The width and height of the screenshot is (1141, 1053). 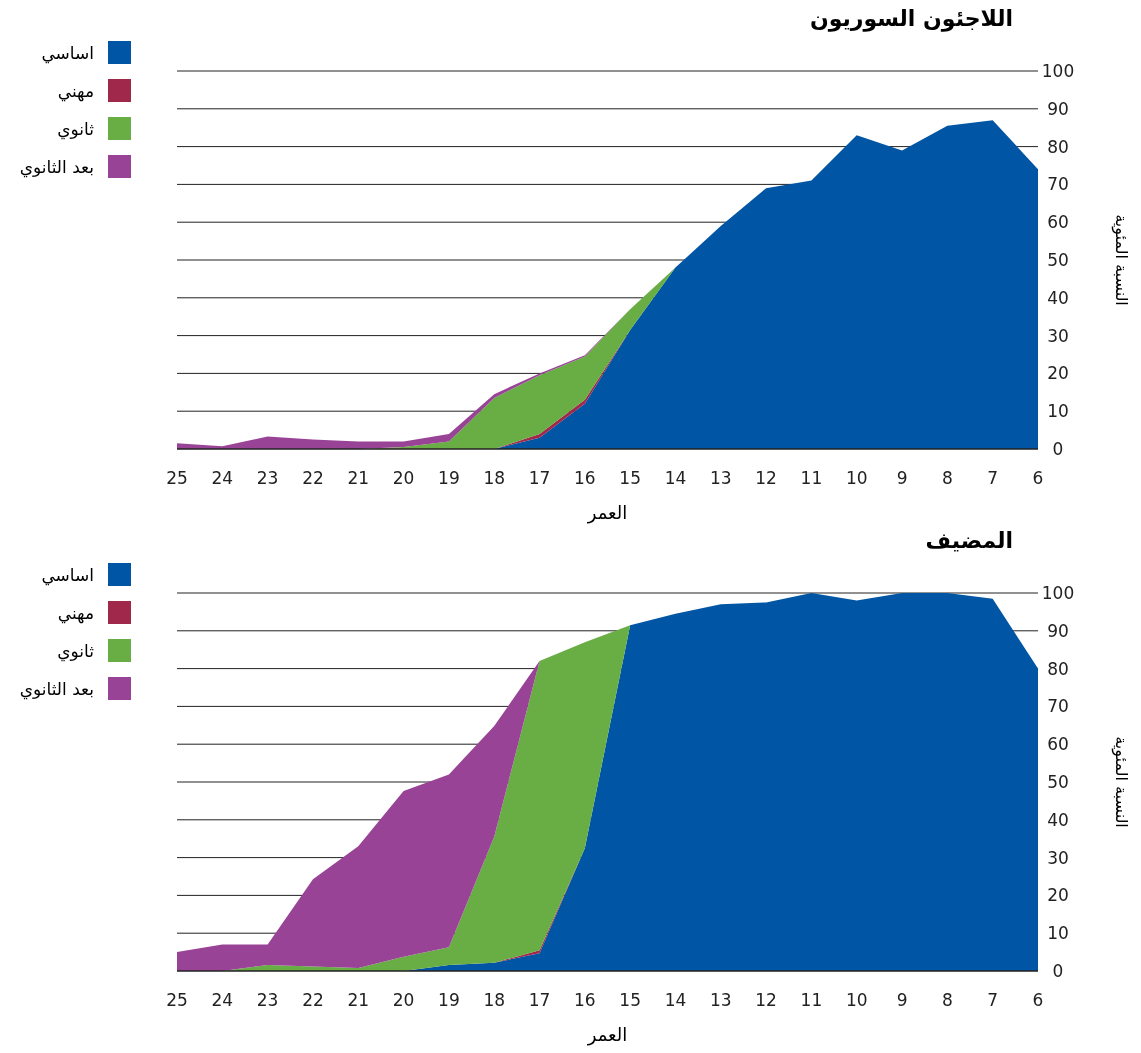 I want to click on chart-title: المضيف, so click(x=969, y=540).